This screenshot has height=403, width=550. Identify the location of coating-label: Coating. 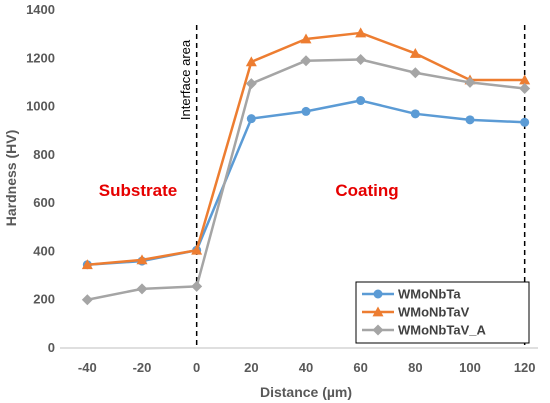
(366, 190).